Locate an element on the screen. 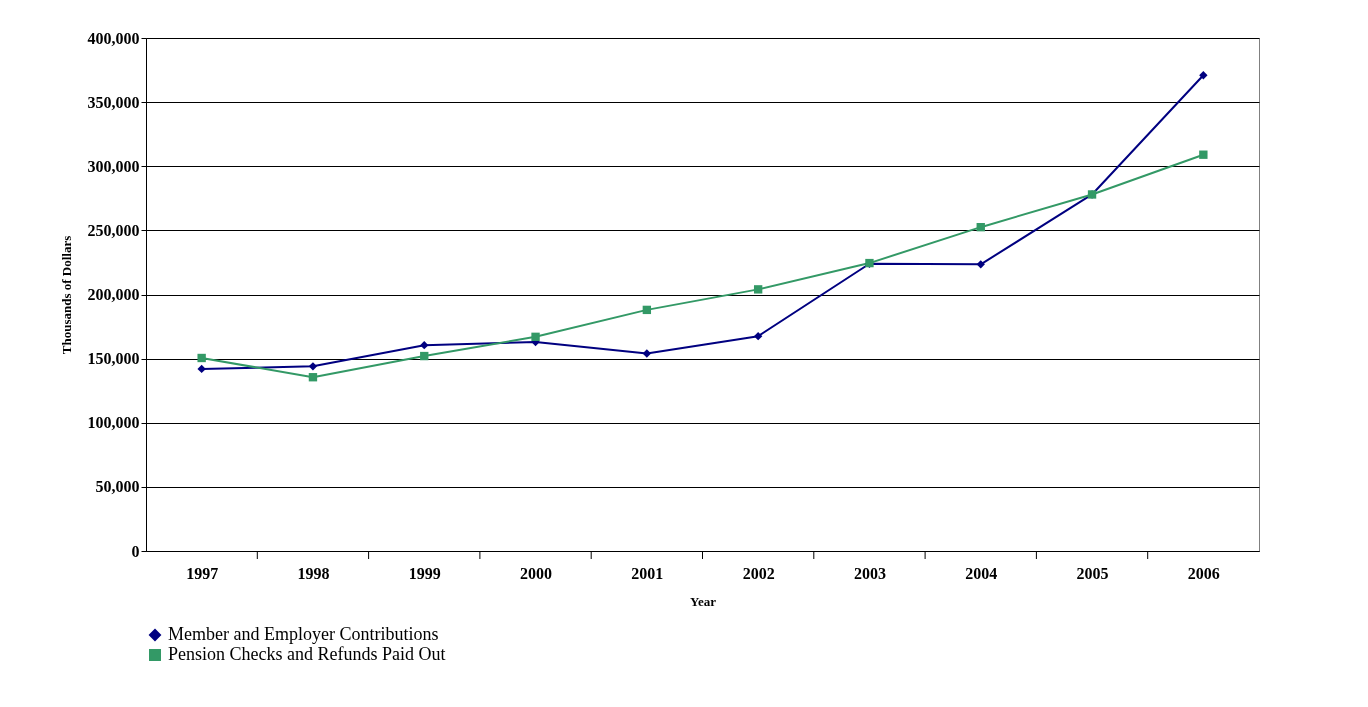 This screenshot has width=1368, height=707. x-tick-label: 1998 is located at coordinates (313, 573).